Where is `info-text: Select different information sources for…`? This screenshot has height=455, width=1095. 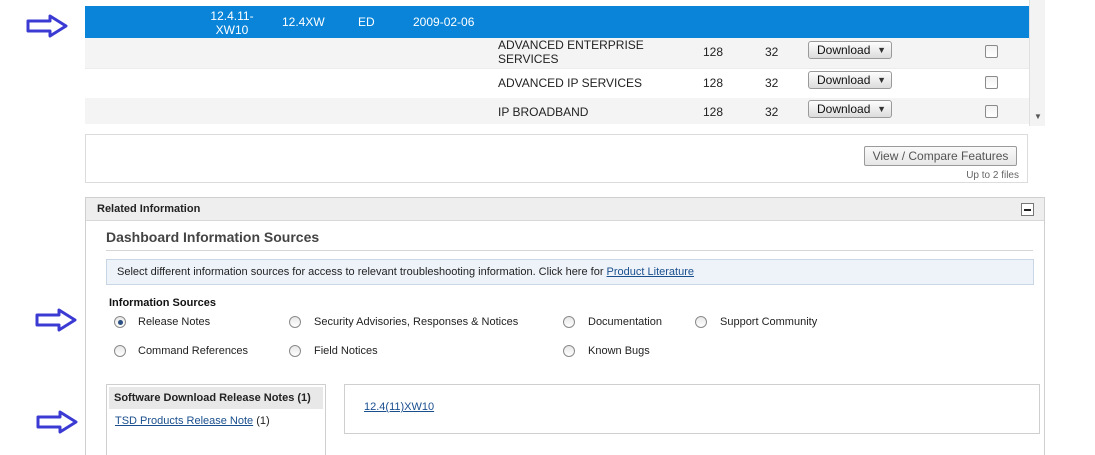
info-text: Select different information sources for… is located at coordinates (405, 272).